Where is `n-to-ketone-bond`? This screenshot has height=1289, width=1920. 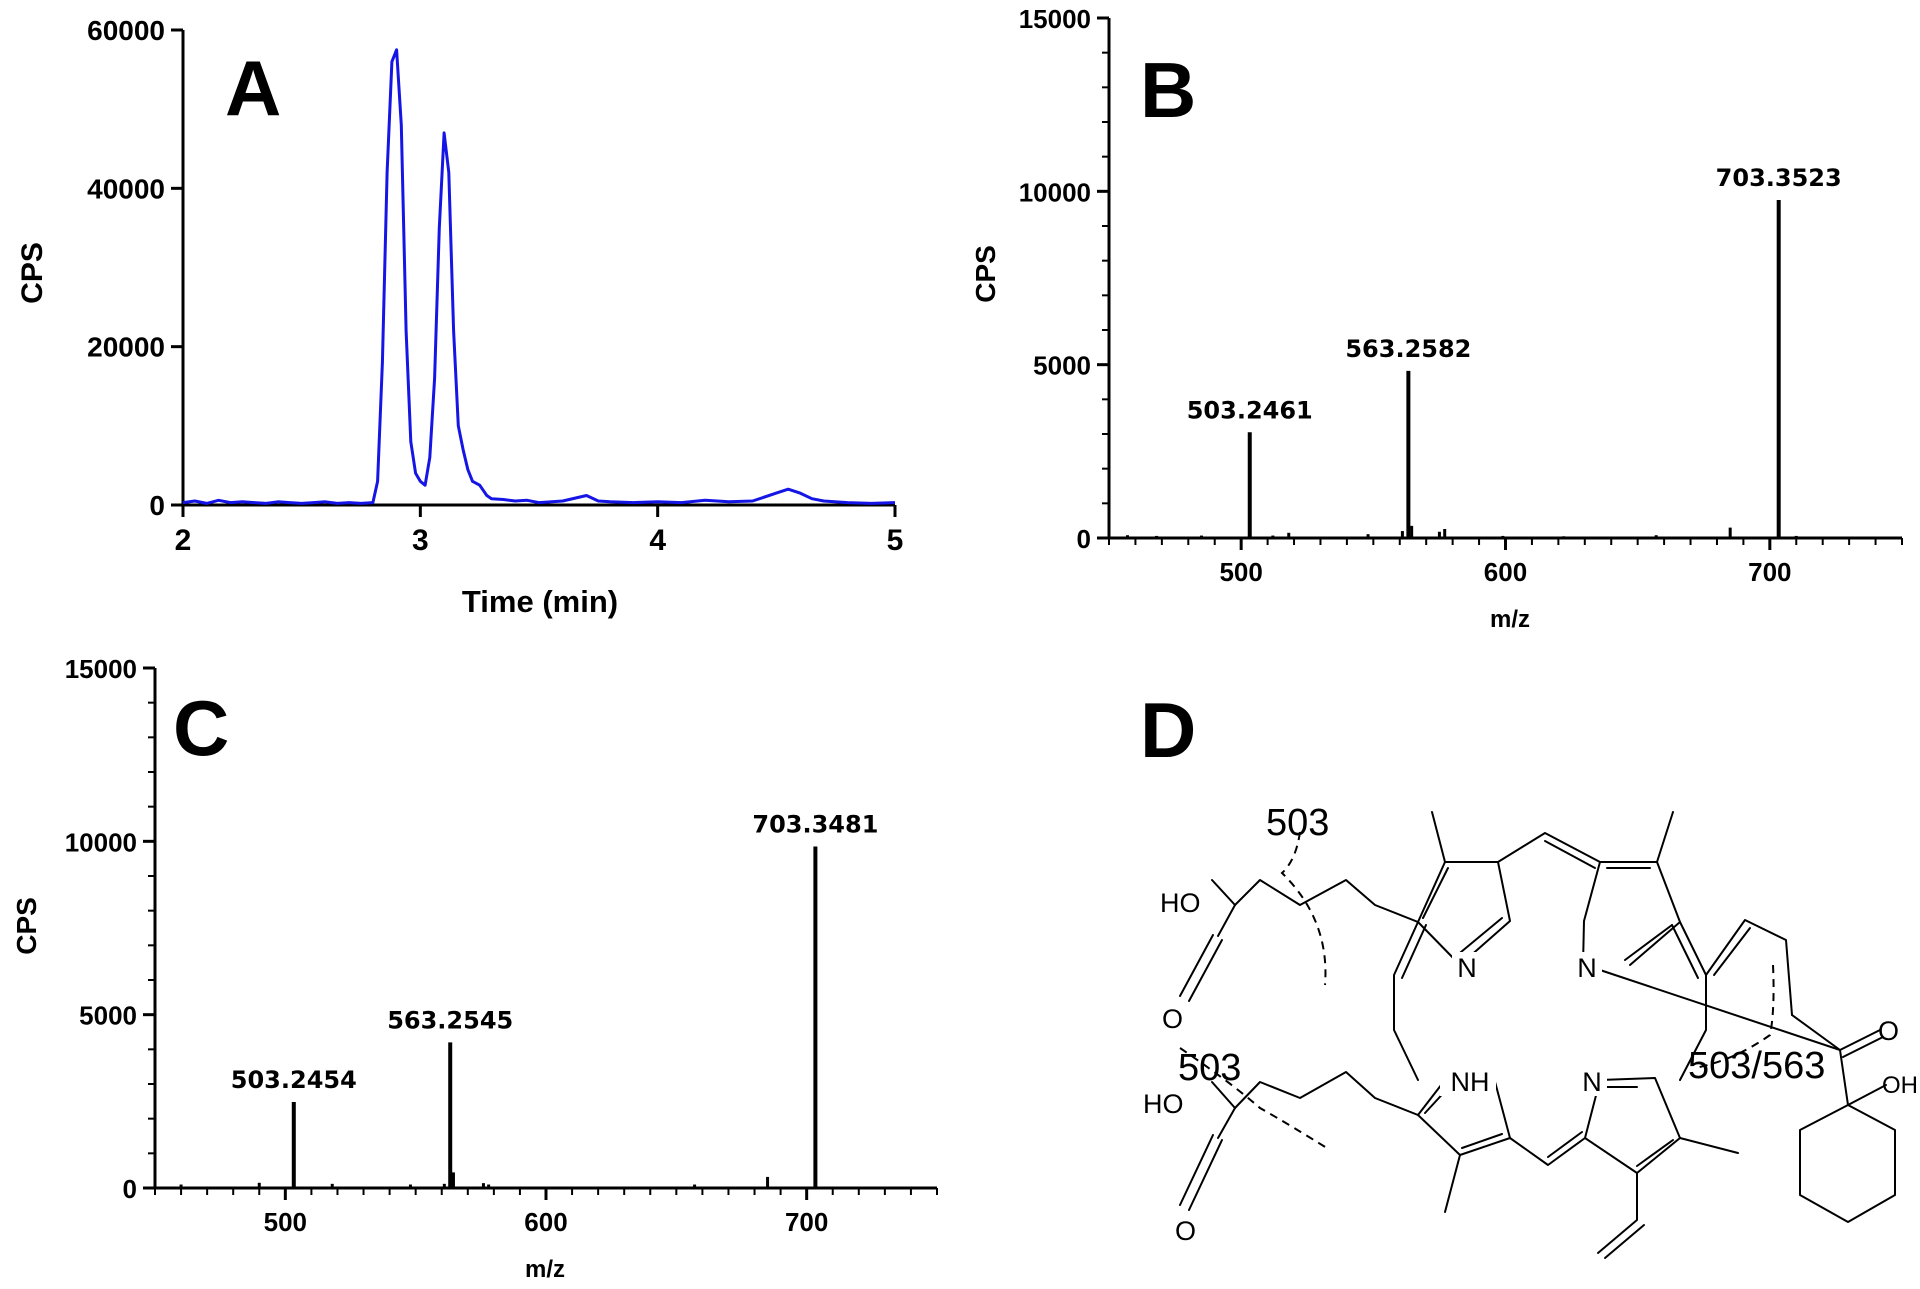 n-to-ketone-bond is located at coordinates (1720, 1010).